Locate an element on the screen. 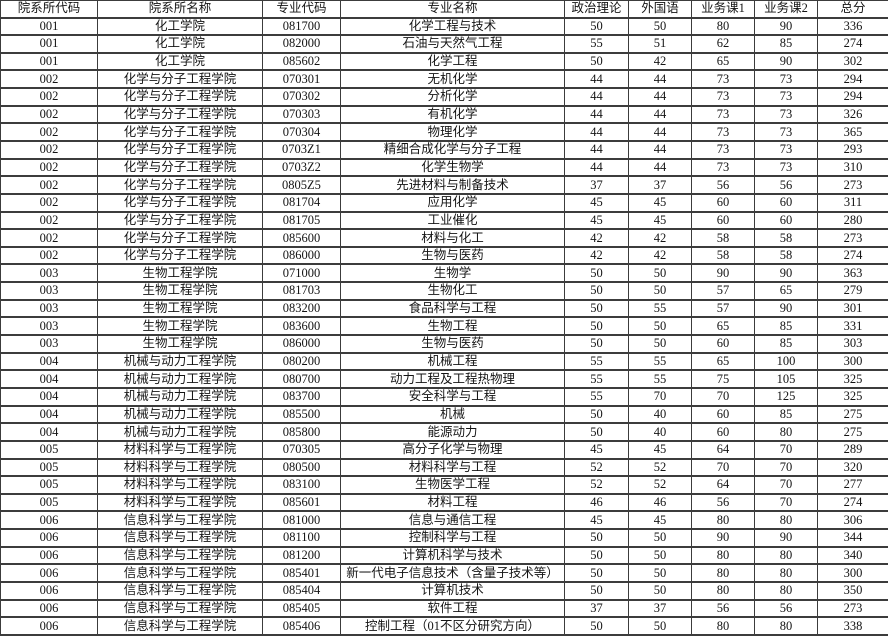 This screenshot has height=636, width=888. table-row: 003 生物工程学院 071000 生物学 50 50 90 90 363 is located at coordinates (444, 273).